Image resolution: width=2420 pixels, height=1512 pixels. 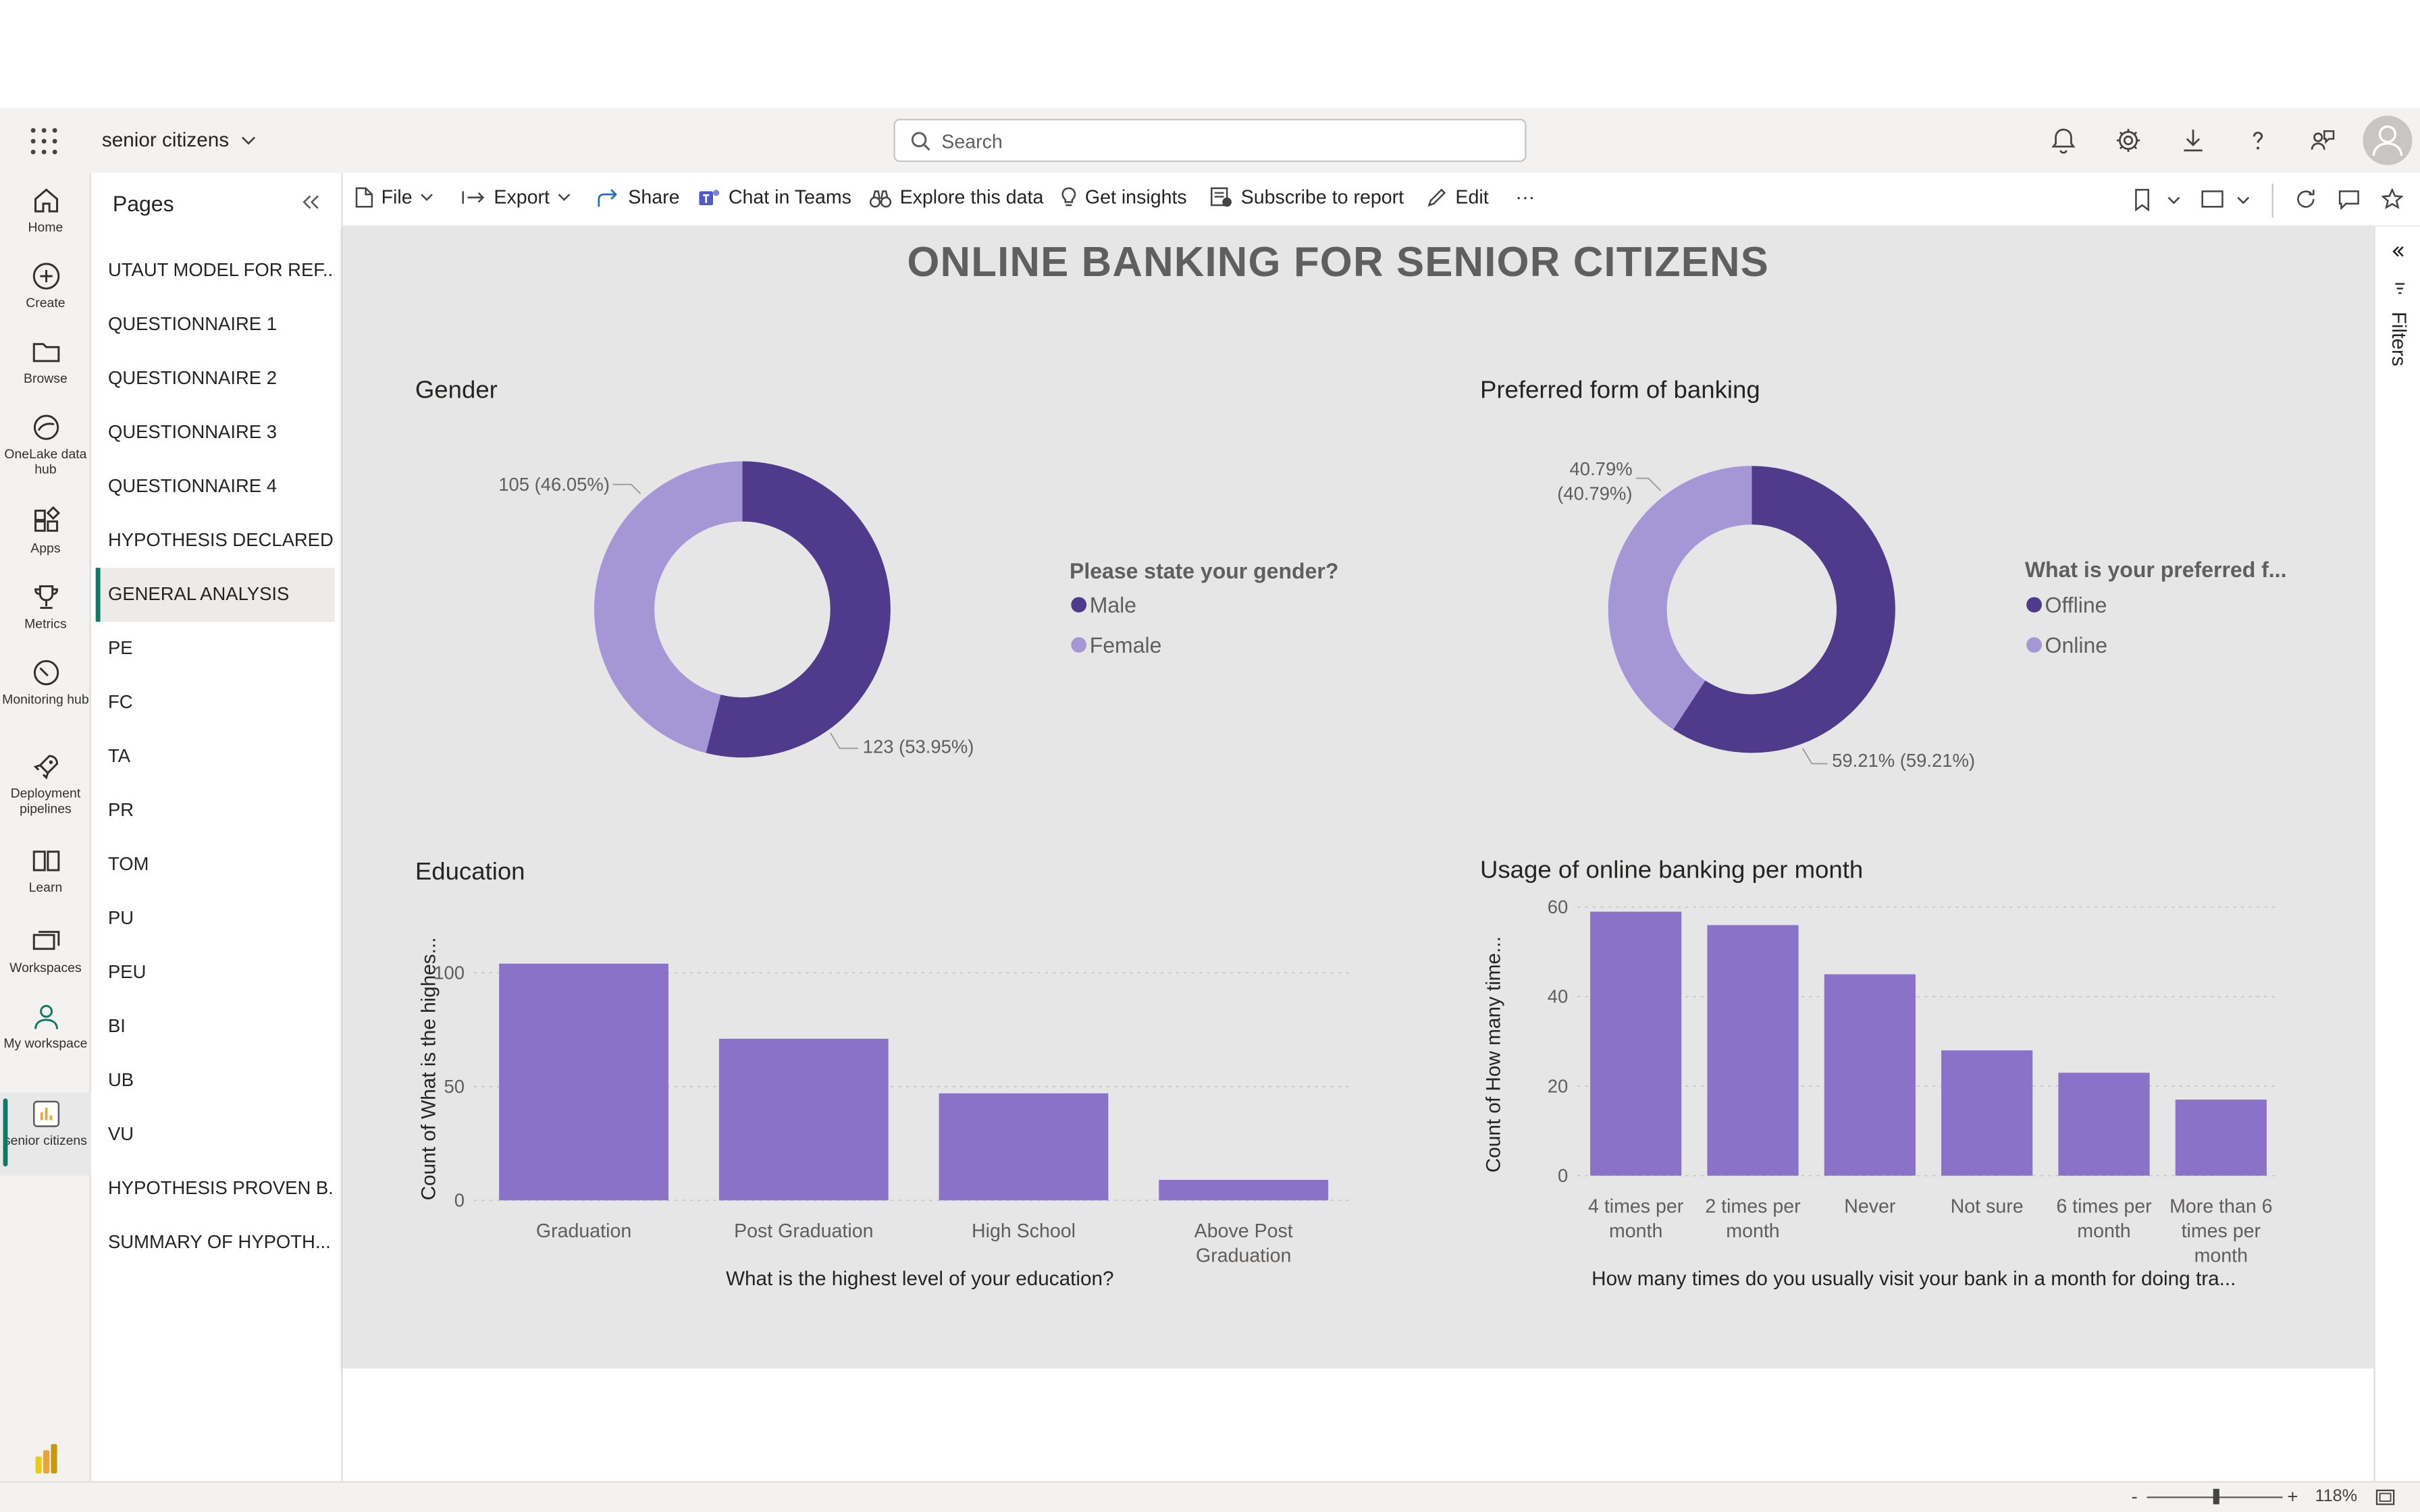 I want to click on page-item: UB, so click(x=120, y=1080).